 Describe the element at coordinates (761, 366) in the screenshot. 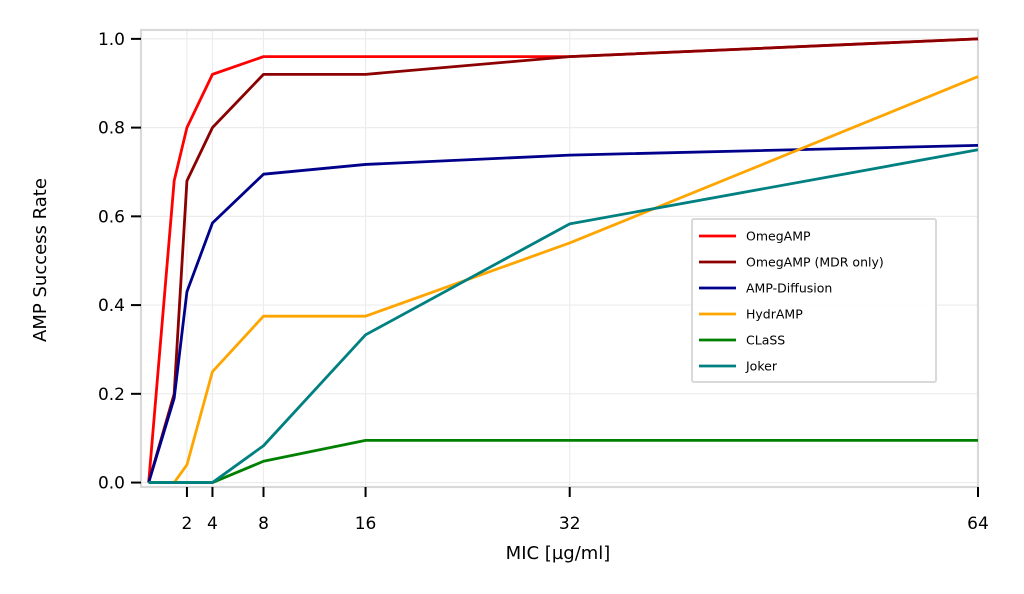

I see `legend-entry-label: Joker` at that location.